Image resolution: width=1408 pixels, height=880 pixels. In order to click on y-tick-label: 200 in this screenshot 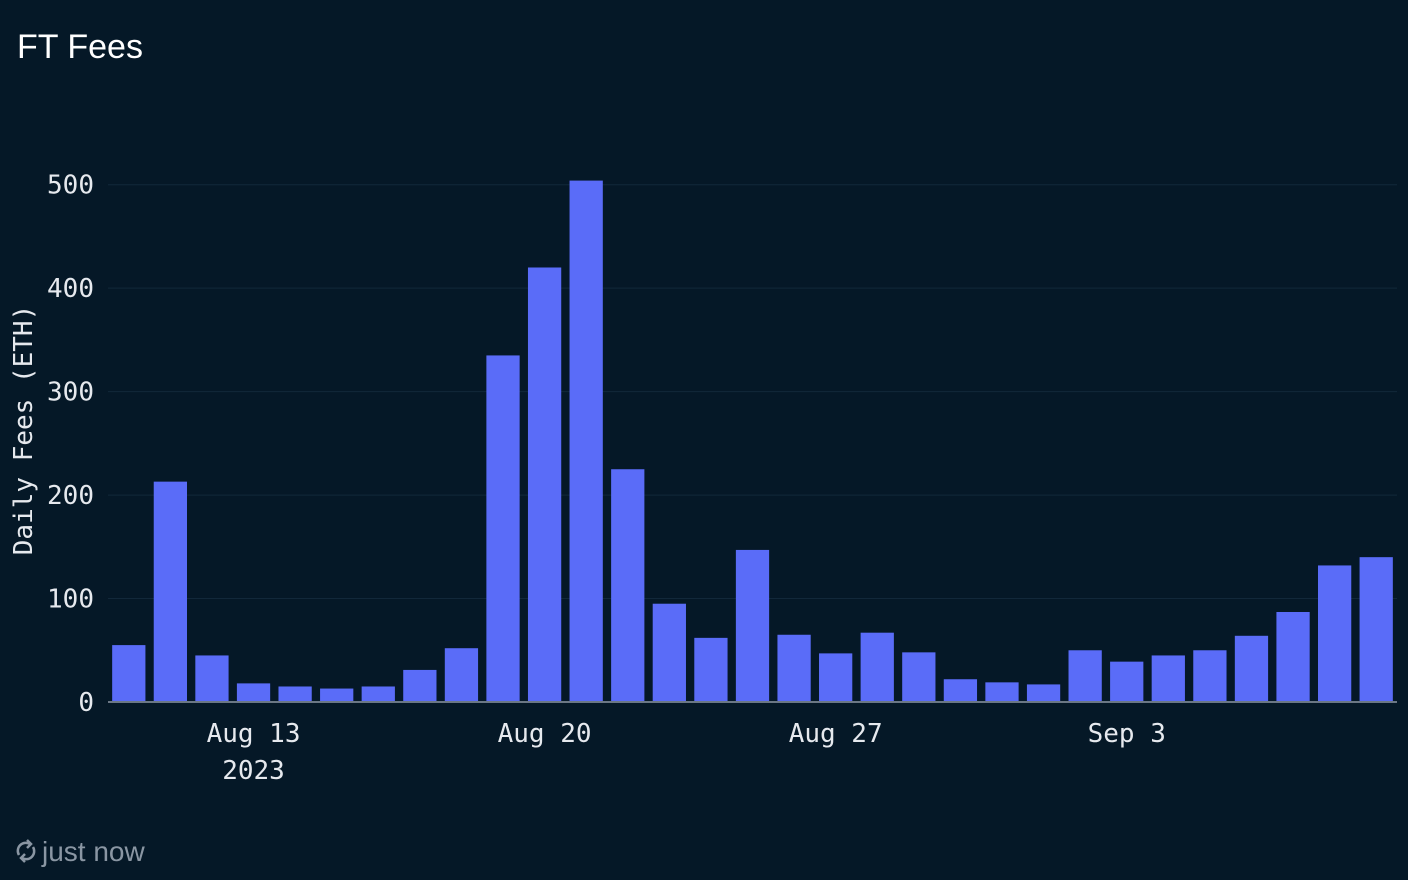, I will do `click(70, 496)`.